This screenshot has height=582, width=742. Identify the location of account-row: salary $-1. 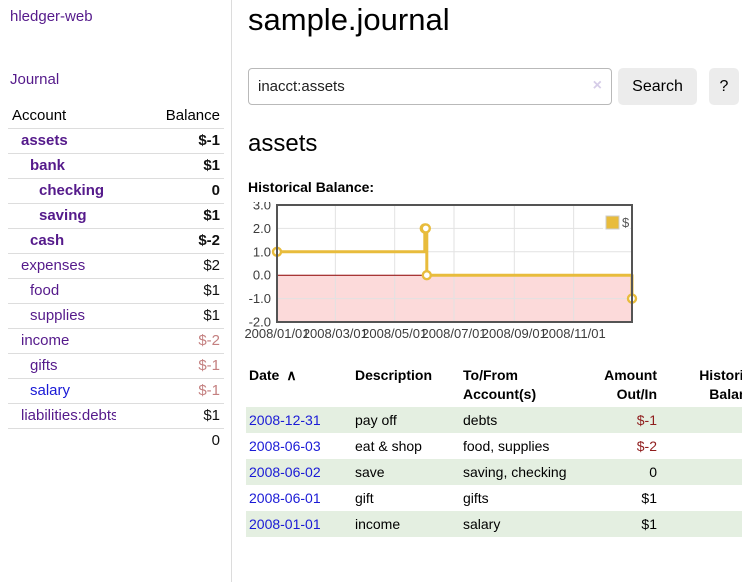
(116, 391).